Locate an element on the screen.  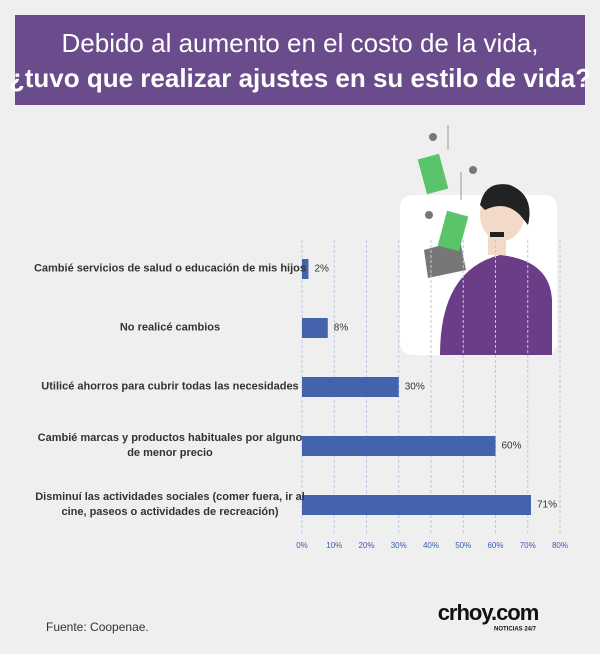
x-tick-label: 60% is located at coordinates (495, 545).